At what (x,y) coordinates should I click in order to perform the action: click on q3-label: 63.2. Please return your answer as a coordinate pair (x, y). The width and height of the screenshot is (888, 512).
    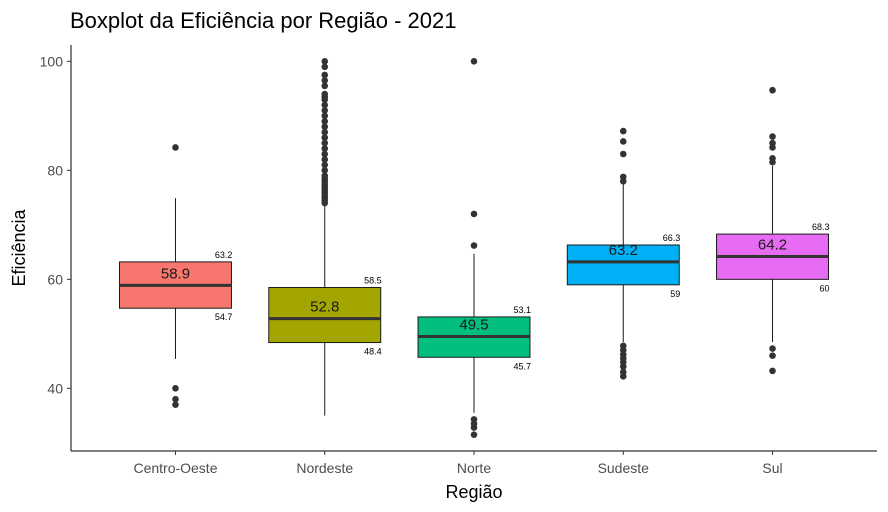
    Looking at the image, I should click on (224, 255).